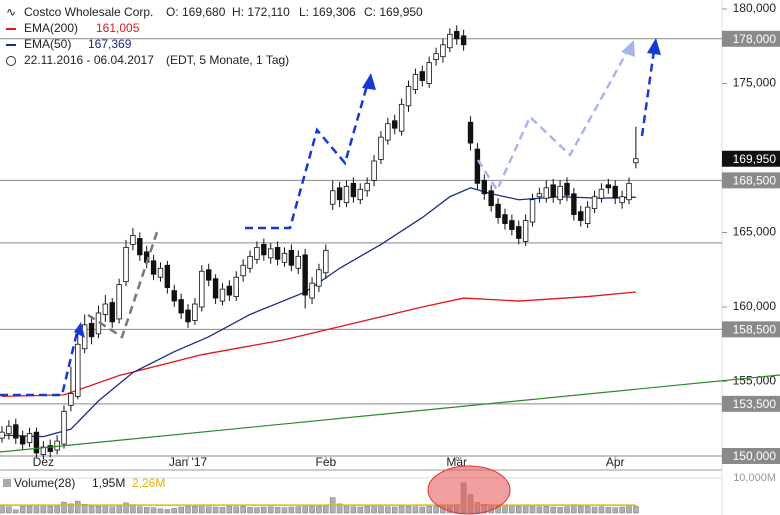 The width and height of the screenshot is (780, 515). I want to click on legend-value: 167,369, so click(110, 44).